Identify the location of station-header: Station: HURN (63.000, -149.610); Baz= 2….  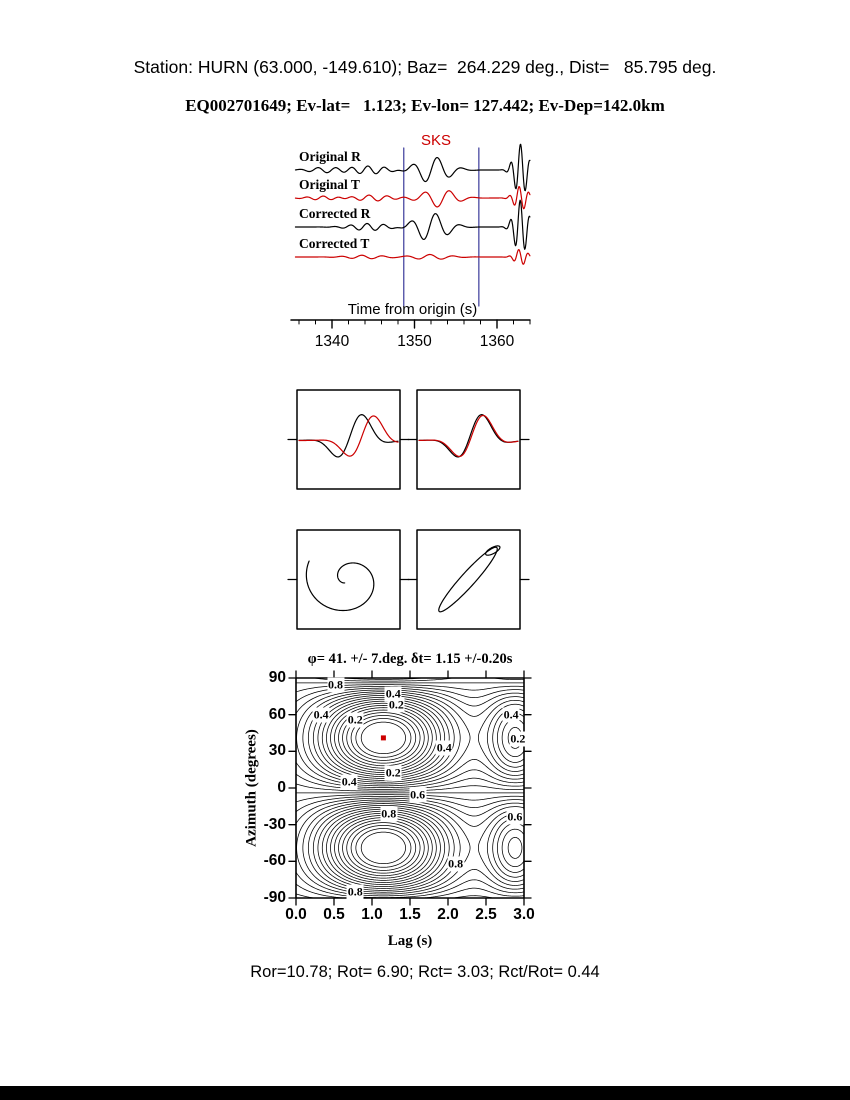
(425, 67).